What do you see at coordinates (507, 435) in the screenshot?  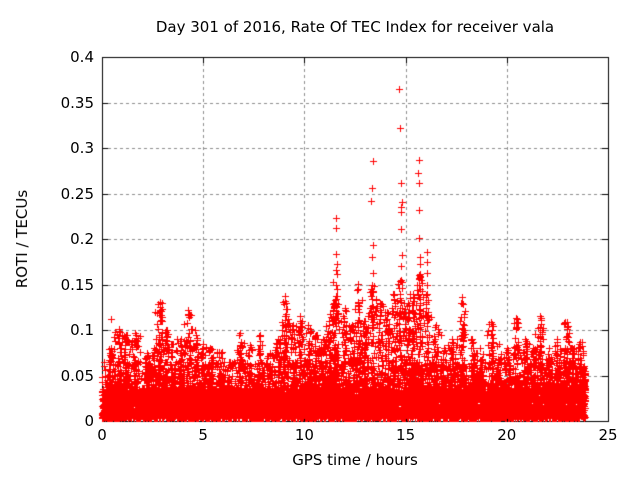 I see `x-tick-label: 20` at bounding box center [507, 435].